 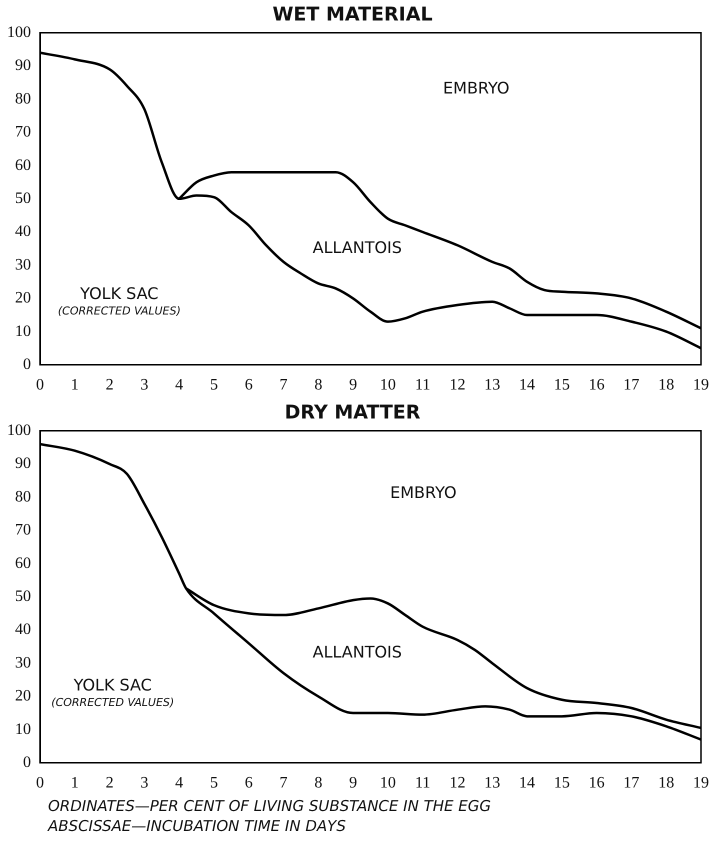 What do you see at coordinates (352, 14) in the screenshot?
I see `chart-title: WET MATERIAL` at bounding box center [352, 14].